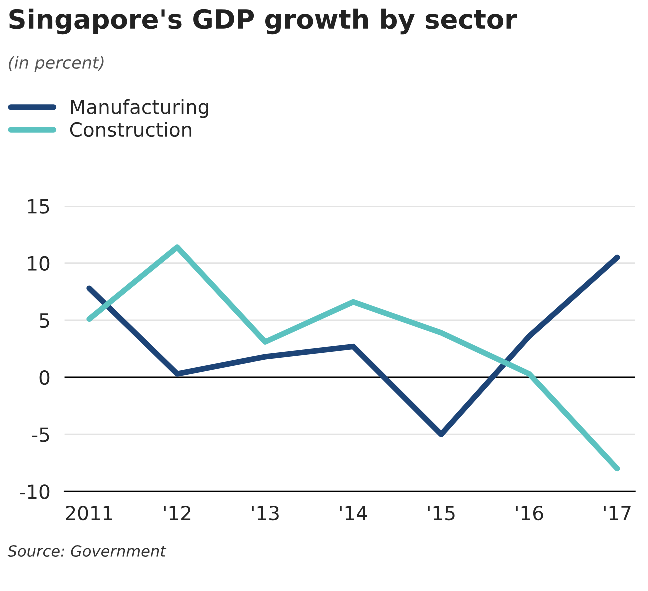 This screenshot has height=591, width=648. Describe the element at coordinates (354, 513) in the screenshot. I see `x-tick-label: '14` at that location.